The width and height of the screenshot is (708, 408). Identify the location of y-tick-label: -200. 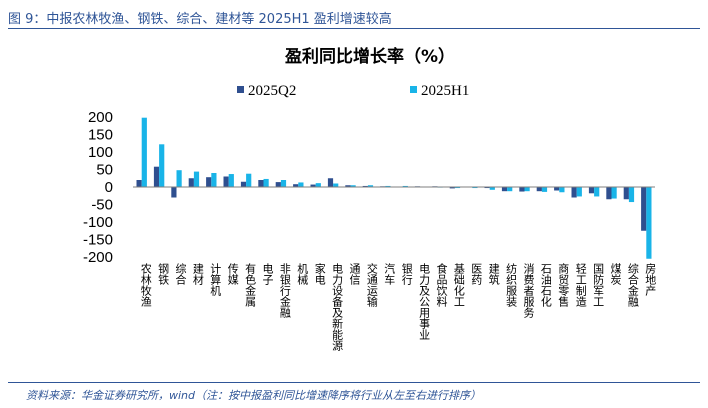
(98, 257).